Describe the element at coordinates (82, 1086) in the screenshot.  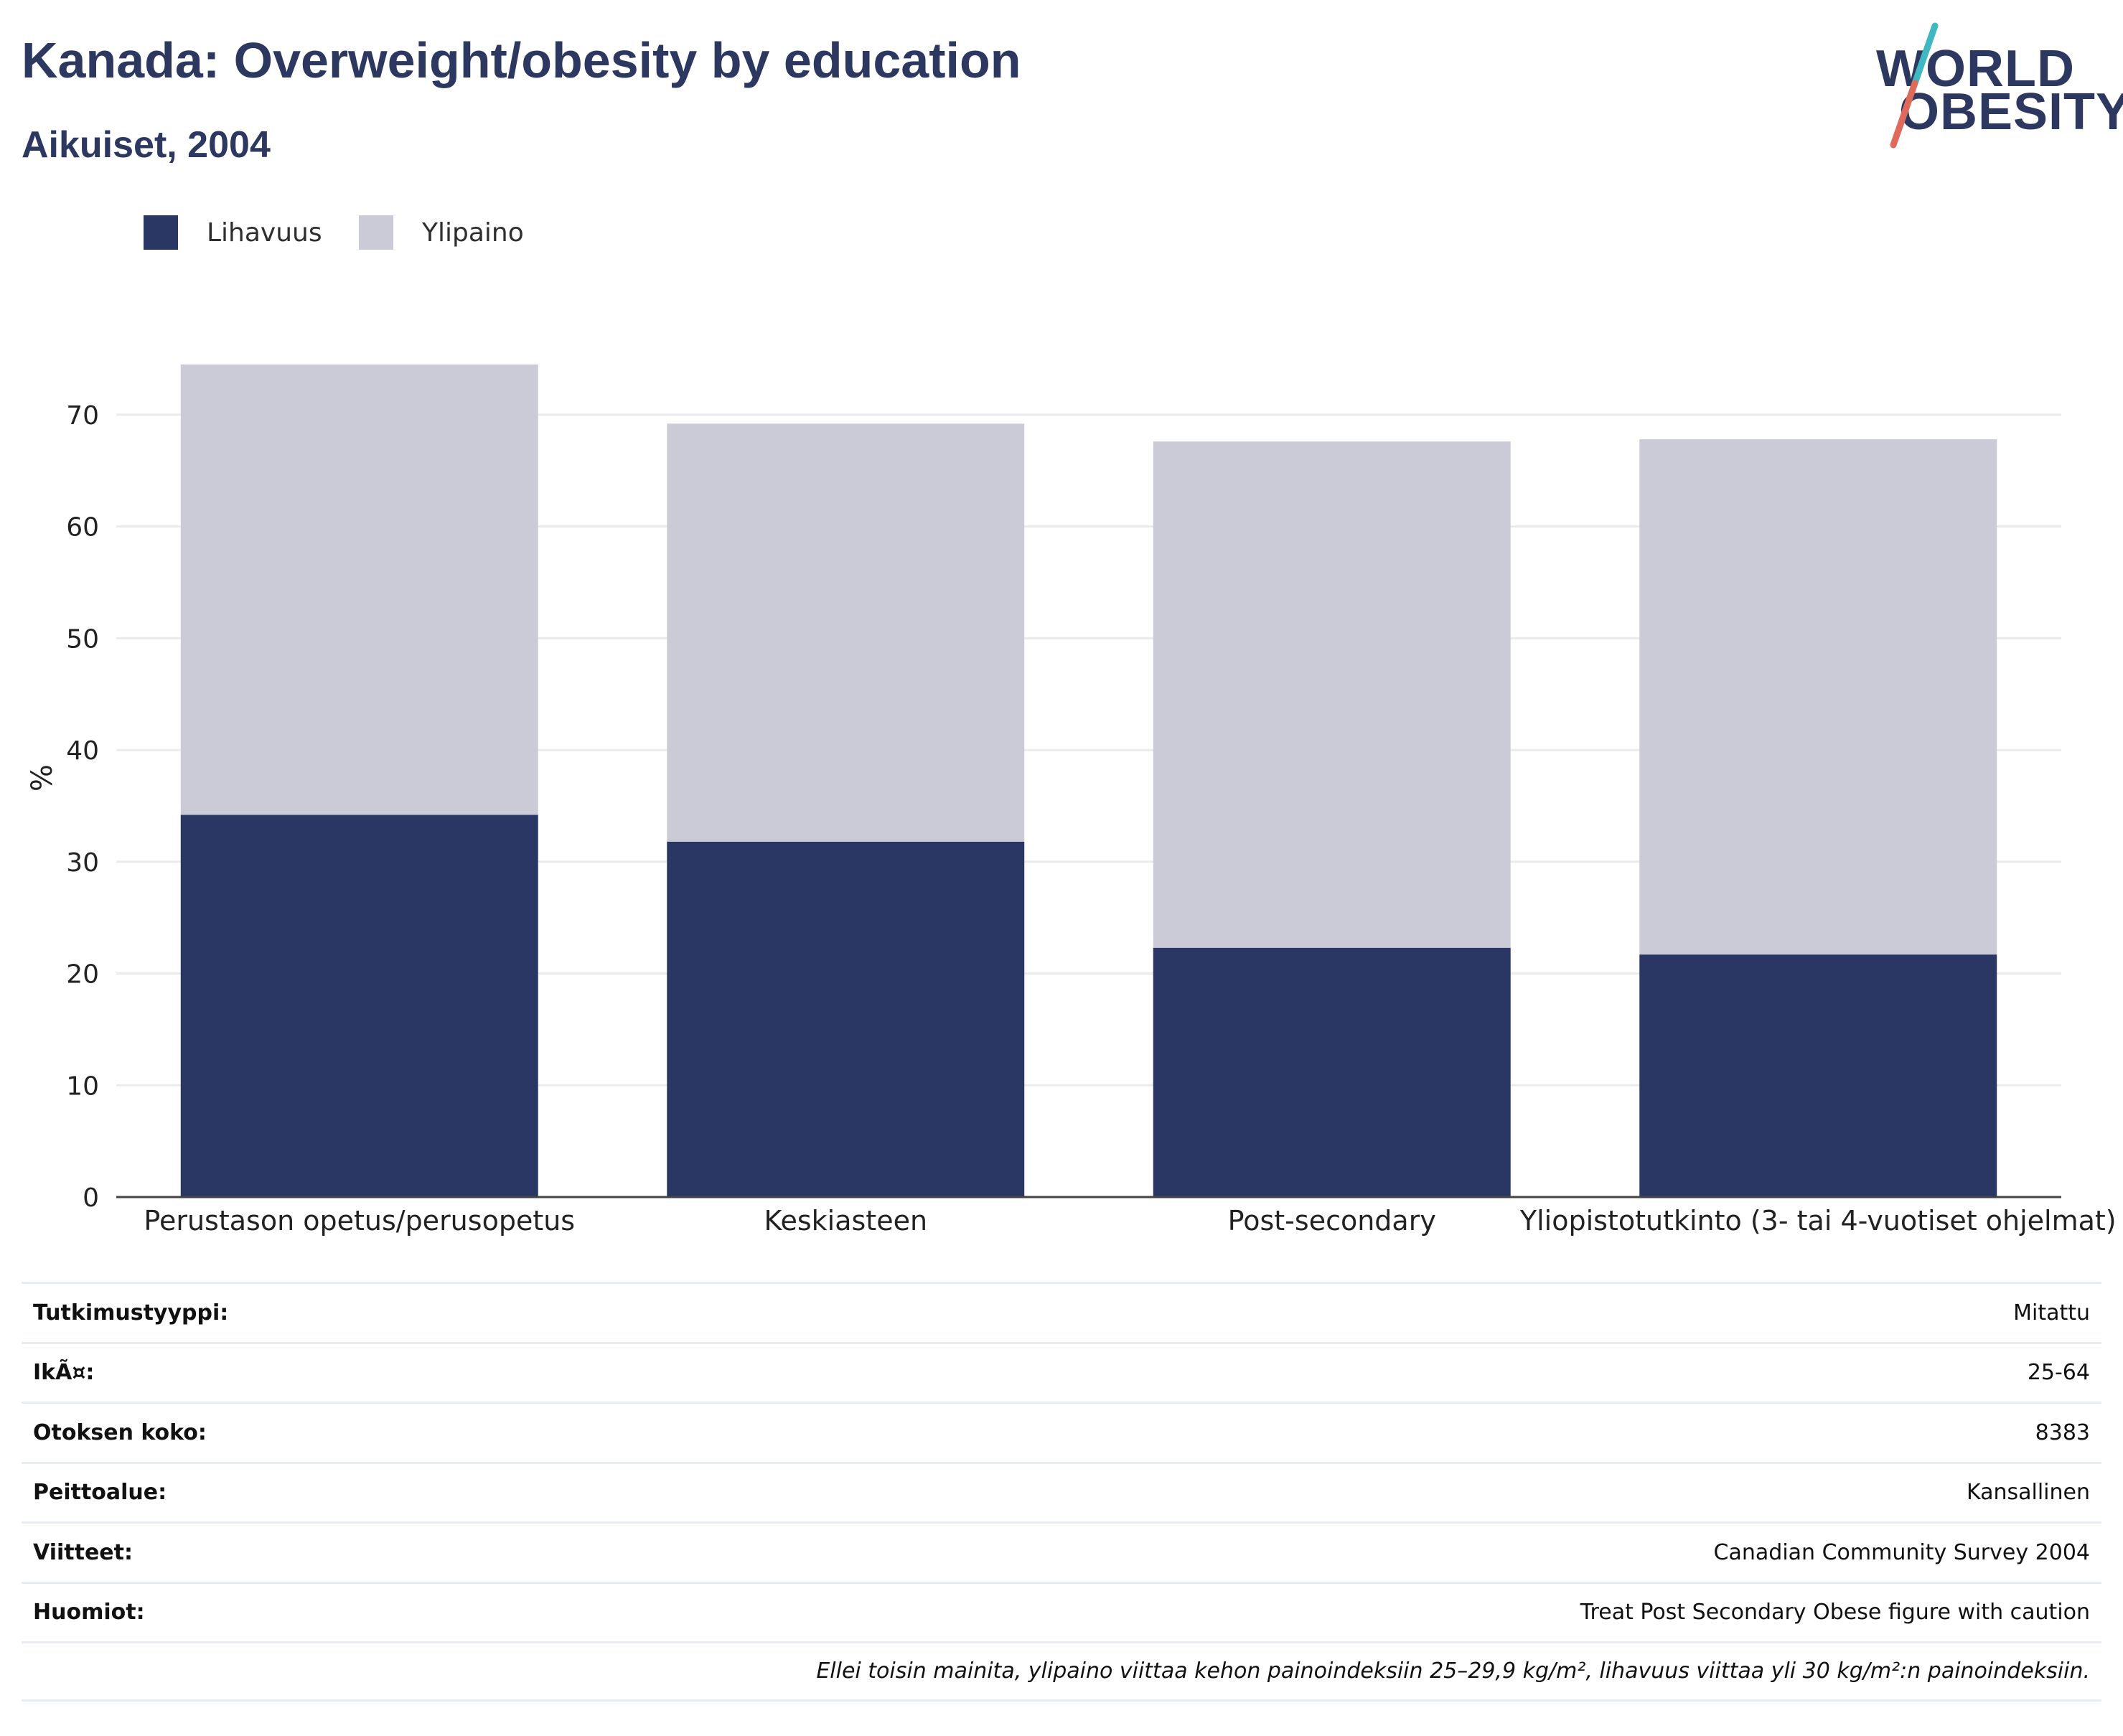
I see `y-tick-label: 10` at that location.